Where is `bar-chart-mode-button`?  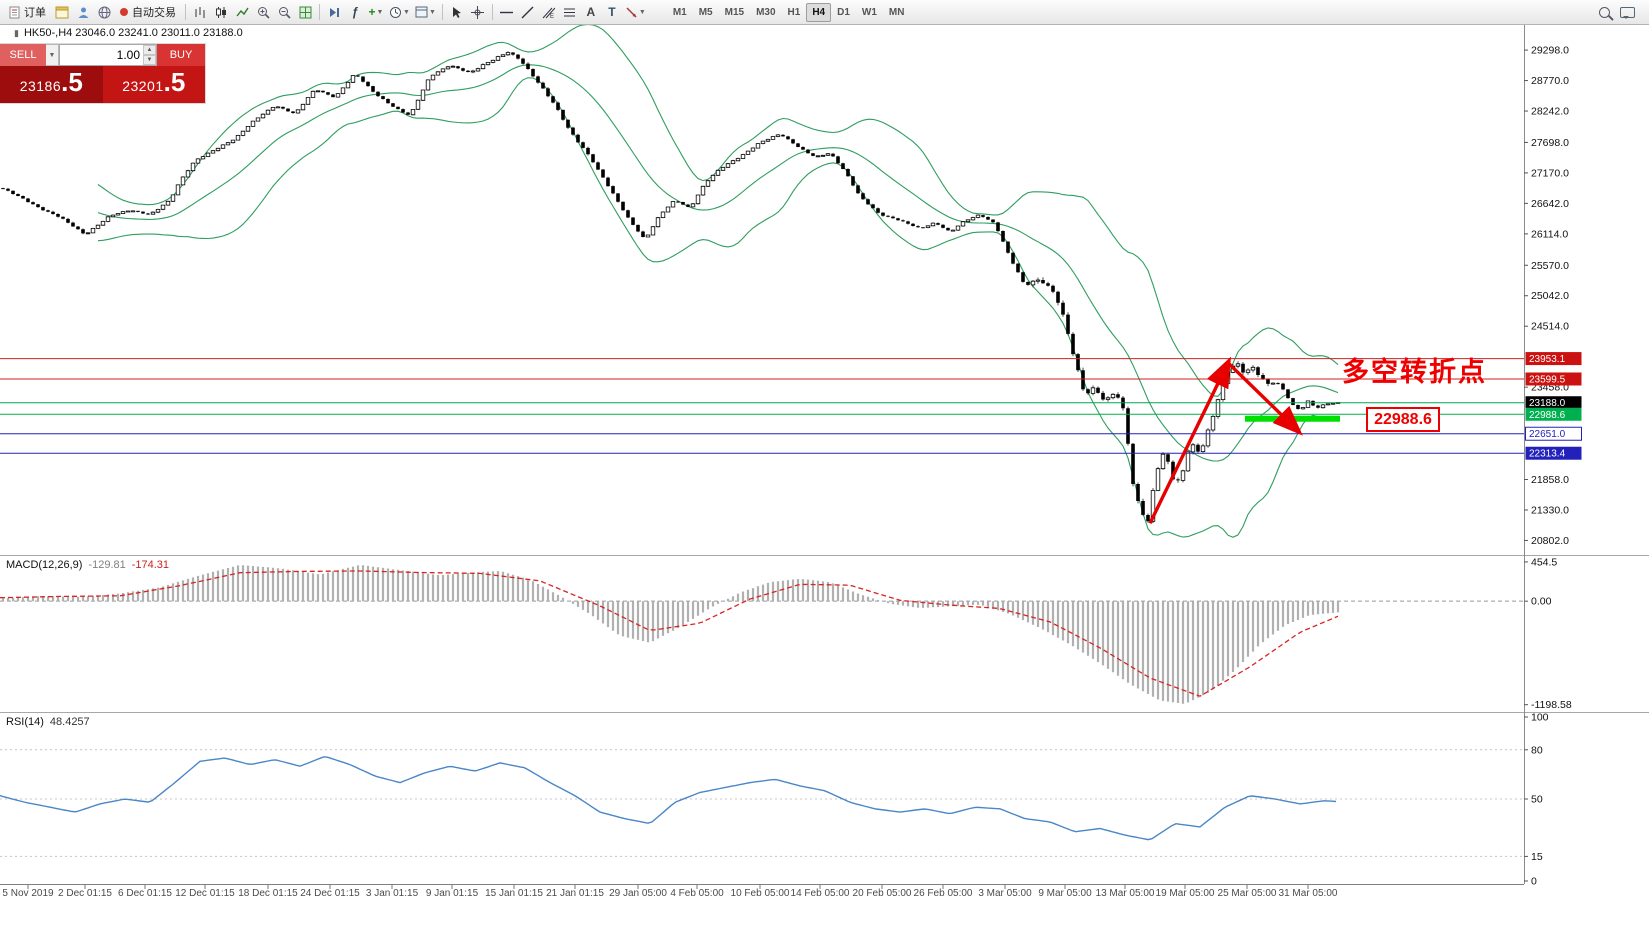 bar-chart-mode-button is located at coordinates (200, 12).